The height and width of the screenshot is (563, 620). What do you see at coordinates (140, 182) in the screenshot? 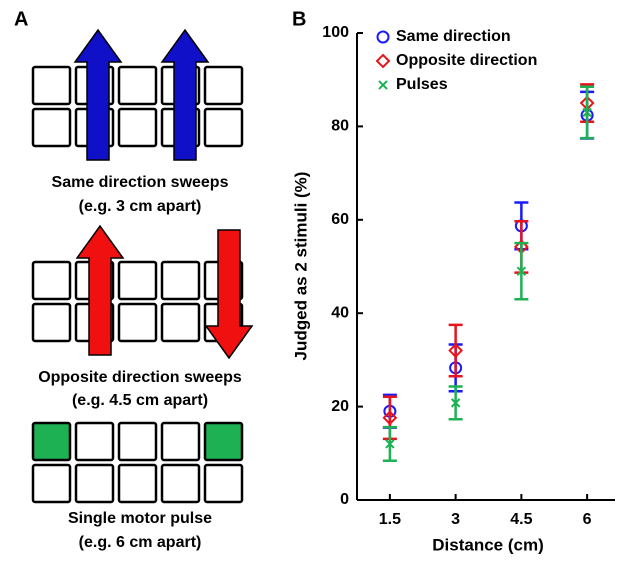
I see `caption-title: Same direction sweeps` at bounding box center [140, 182].